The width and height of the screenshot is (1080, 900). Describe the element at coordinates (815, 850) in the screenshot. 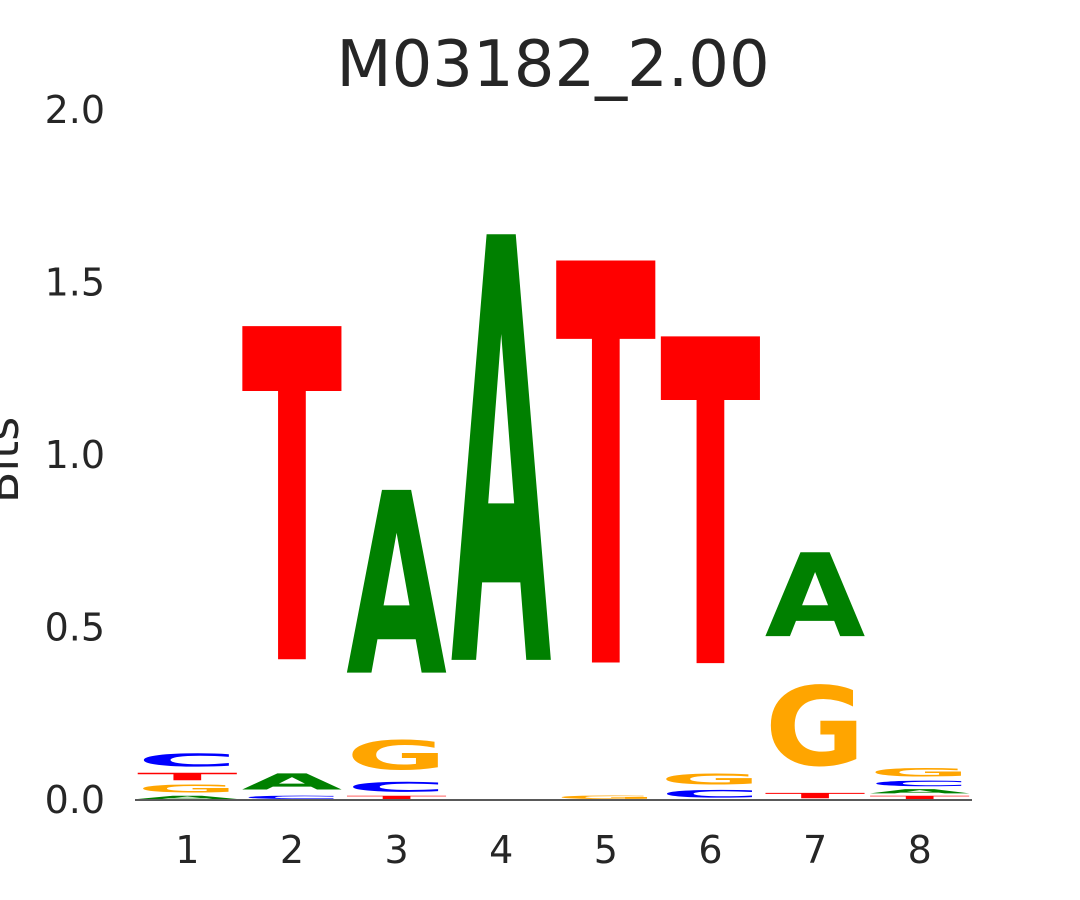

I see `x-tick-label: 7` at that location.